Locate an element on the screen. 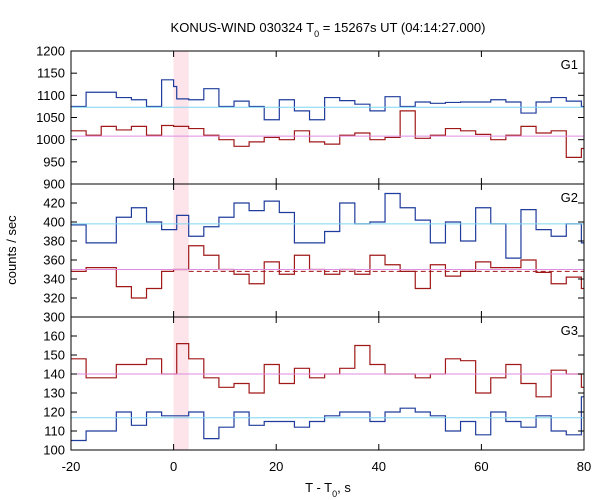  y-tick-label: 1150 is located at coordinates (51, 73).